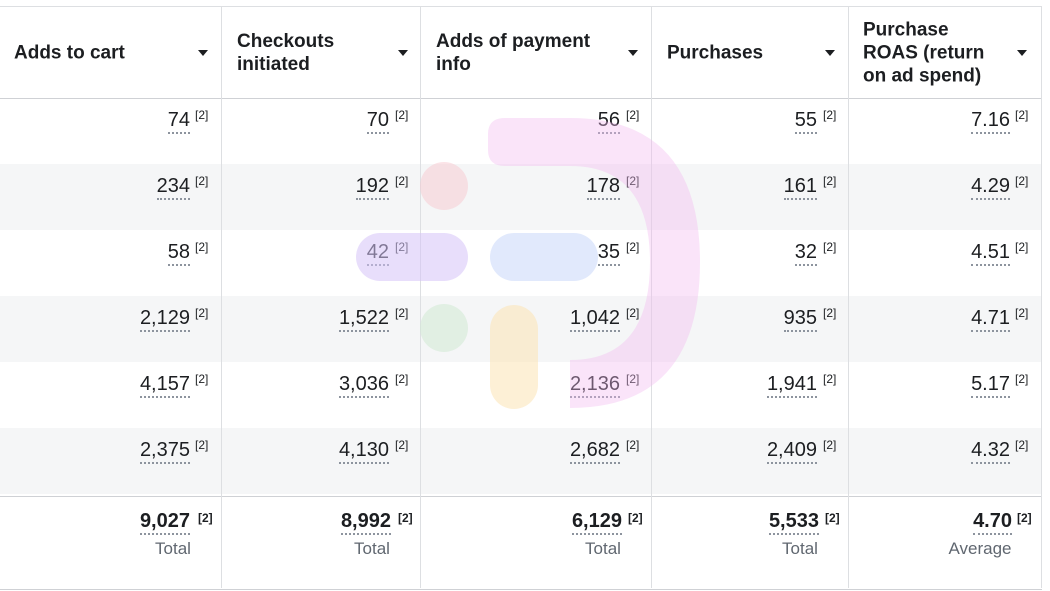 The image size is (1050, 591). I want to click on cell-value: 2,136, so click(594, 385).